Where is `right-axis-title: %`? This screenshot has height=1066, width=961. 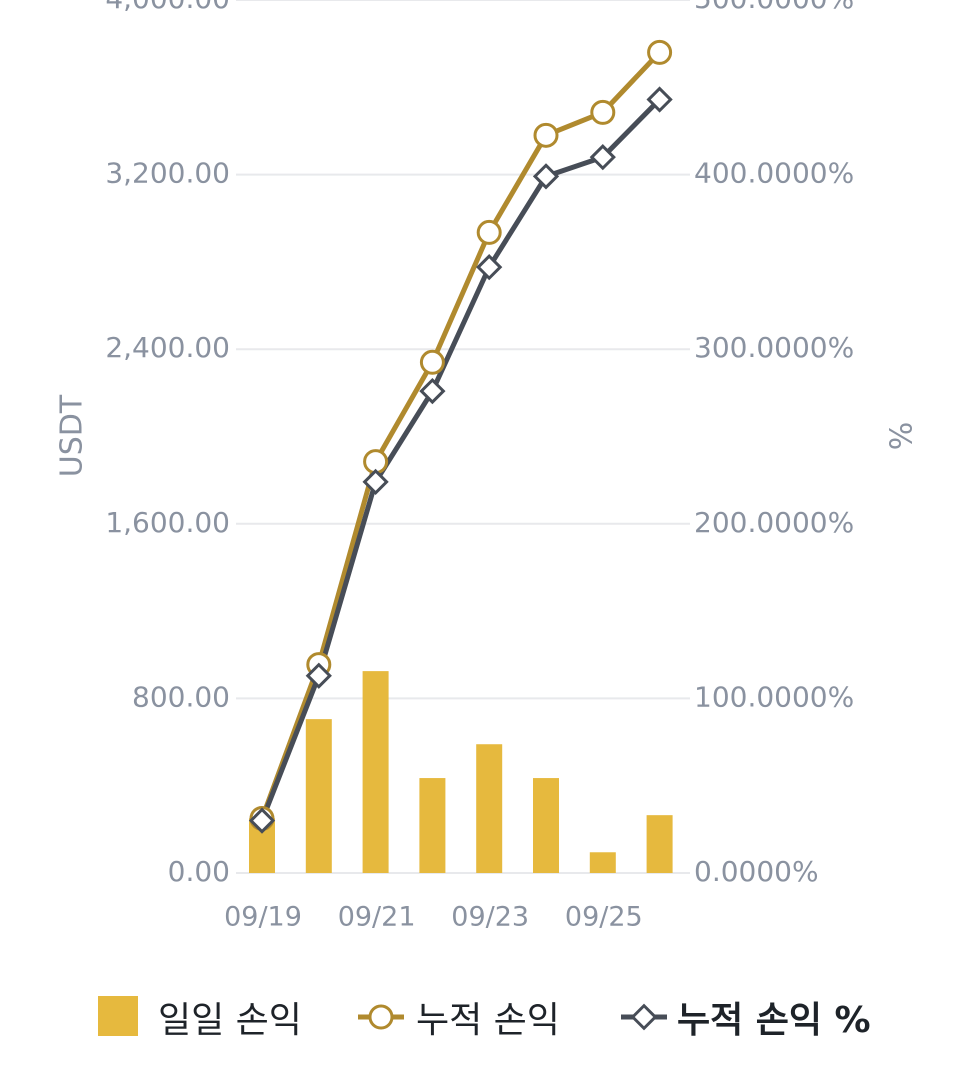
right-axis-title: % is located at coordinates (902, 436).